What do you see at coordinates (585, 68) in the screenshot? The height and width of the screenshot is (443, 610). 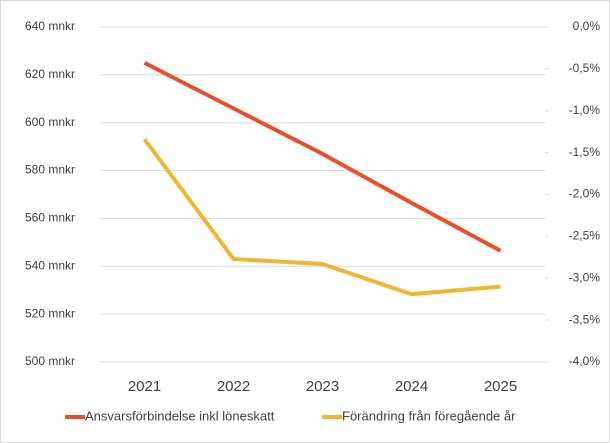 I see `y2-tick-label: -0,5%` at bounding box center [585, 68].